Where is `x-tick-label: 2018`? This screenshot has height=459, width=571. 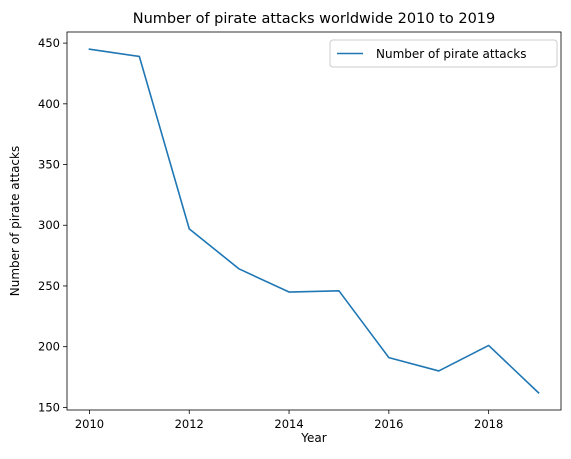
x-tick-label: 2018 is located at coordinates (488, 424).